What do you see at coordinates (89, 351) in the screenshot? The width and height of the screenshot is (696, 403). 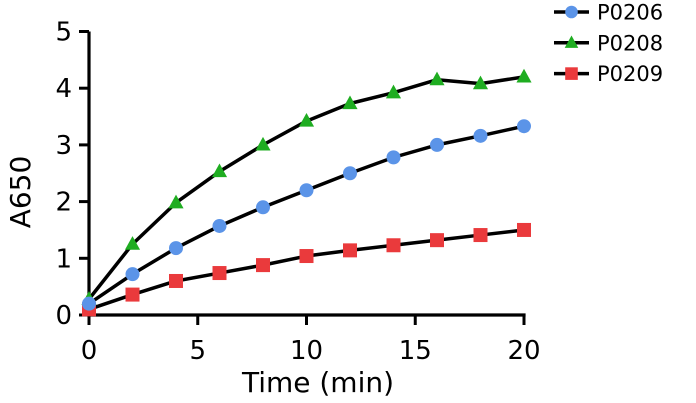 I see `x-tick-label: 0` at bounding box center [89, 351].